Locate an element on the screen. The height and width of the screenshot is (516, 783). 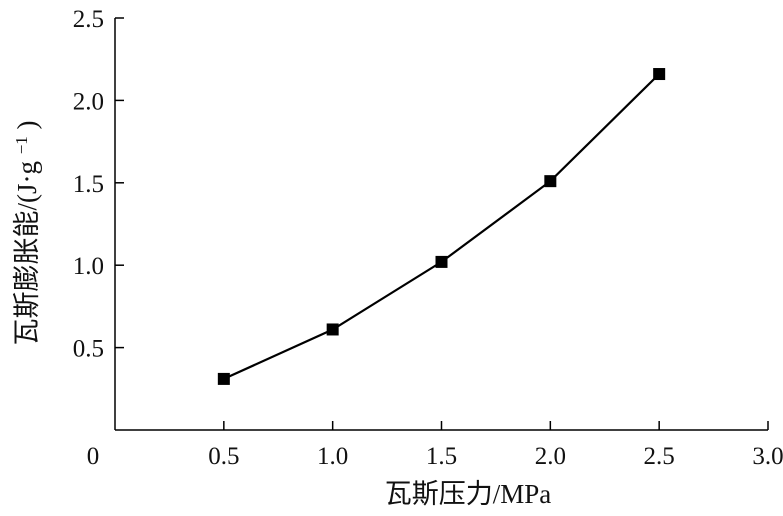
y-tick-label: 0.5 is located at coordinates (88, 349).